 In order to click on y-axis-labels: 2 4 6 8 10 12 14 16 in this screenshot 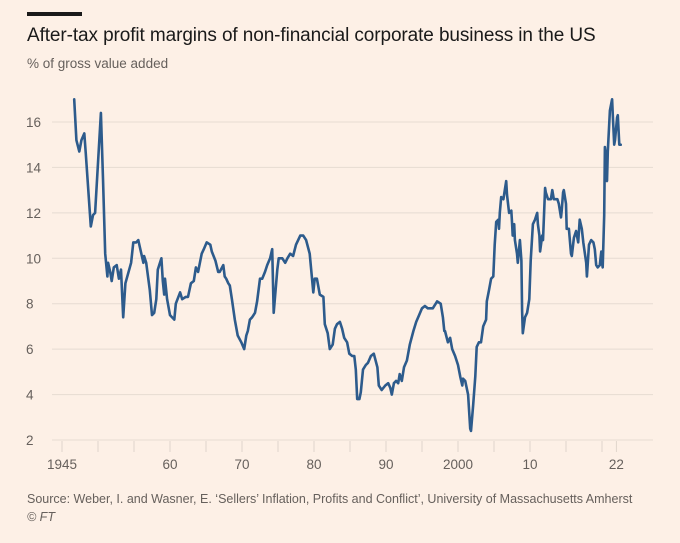, I will do `click(34, 281)`.